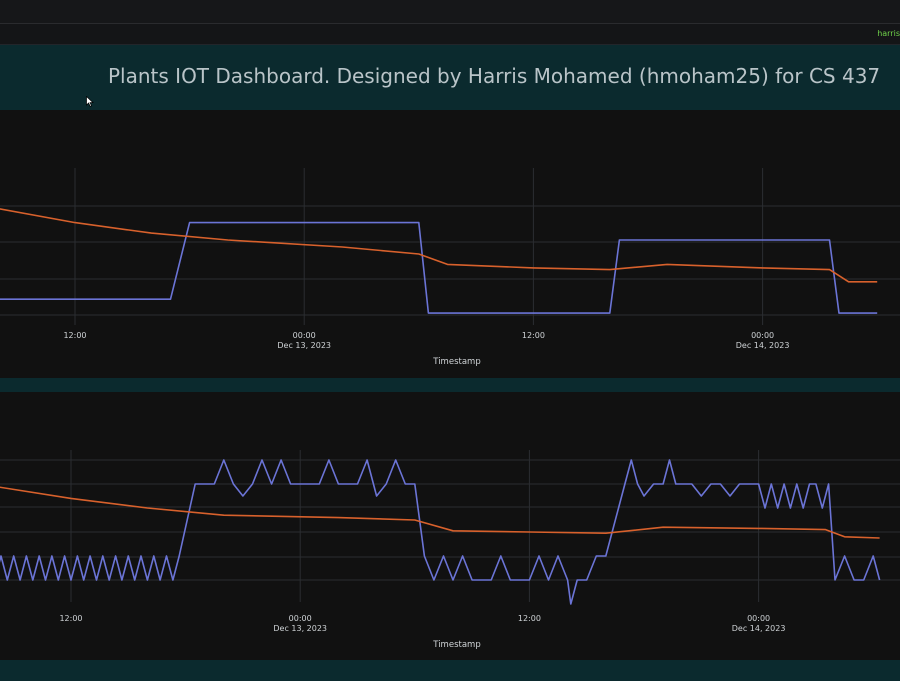  I want to click on panel-separator, so click(450, 385).